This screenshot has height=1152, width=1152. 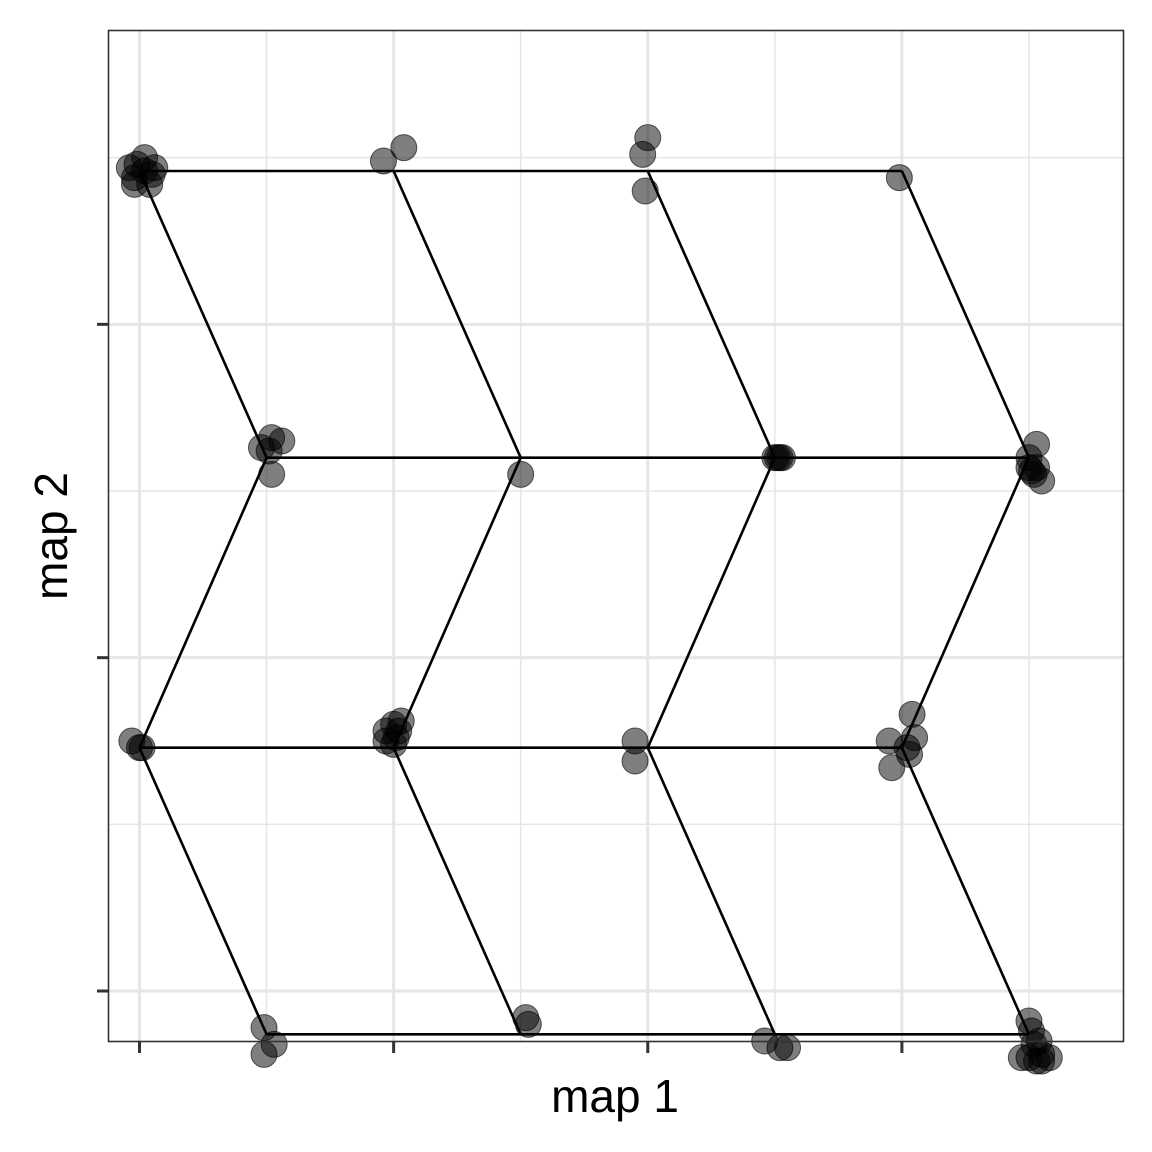 I want to click on y-axis-title: map 2, so click(x=51, y=536).